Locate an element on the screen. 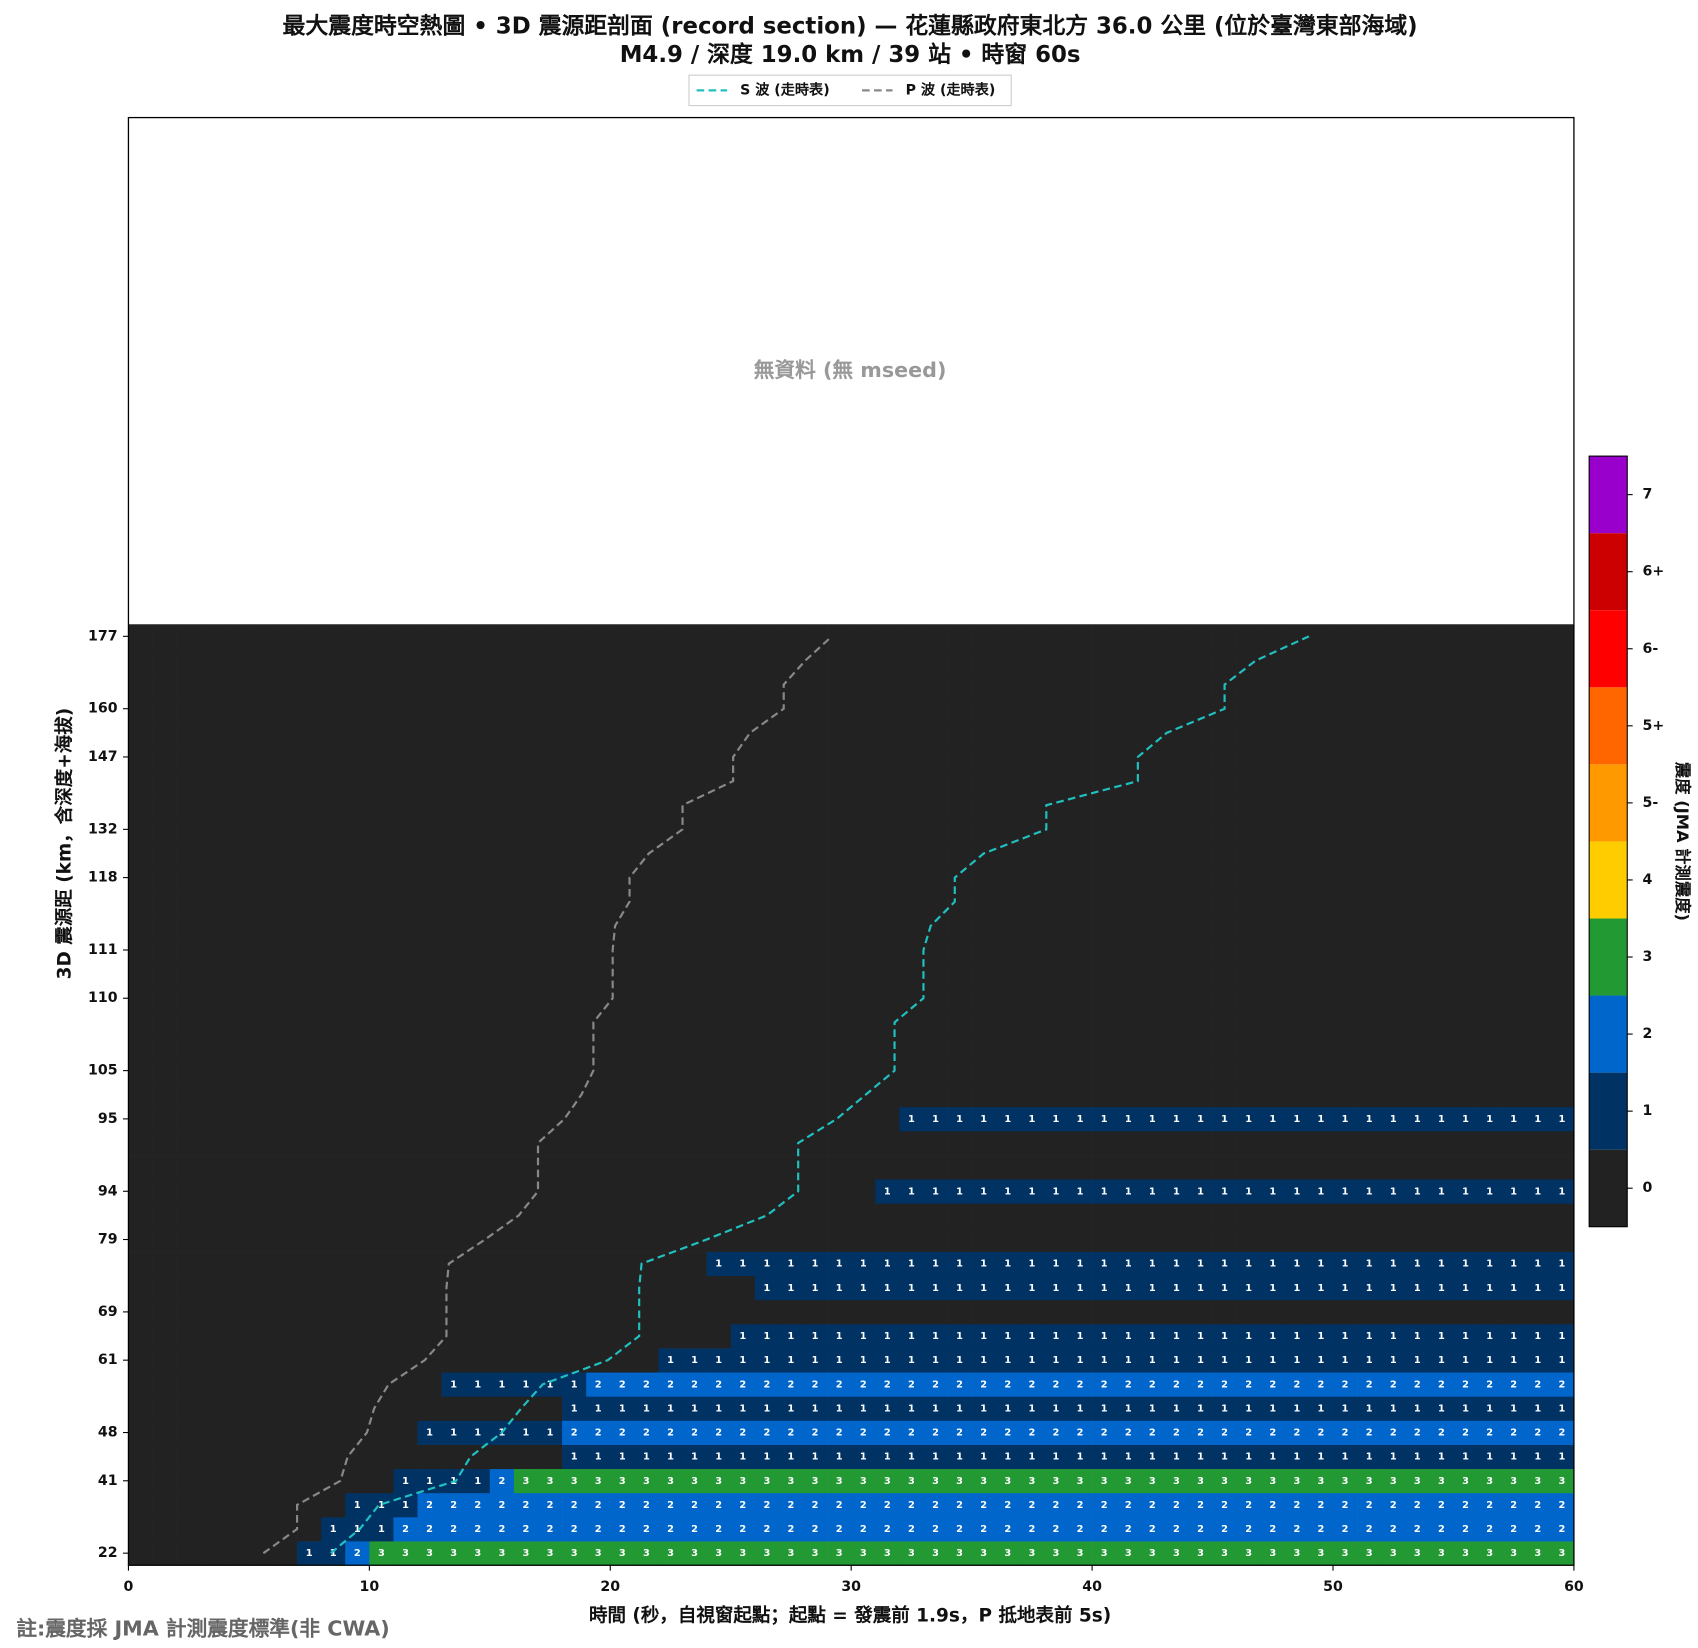 The height and width of the screenshot is (1648, 1698). colorbar-tick-label: 6- is located at coordinates (1650, 649).